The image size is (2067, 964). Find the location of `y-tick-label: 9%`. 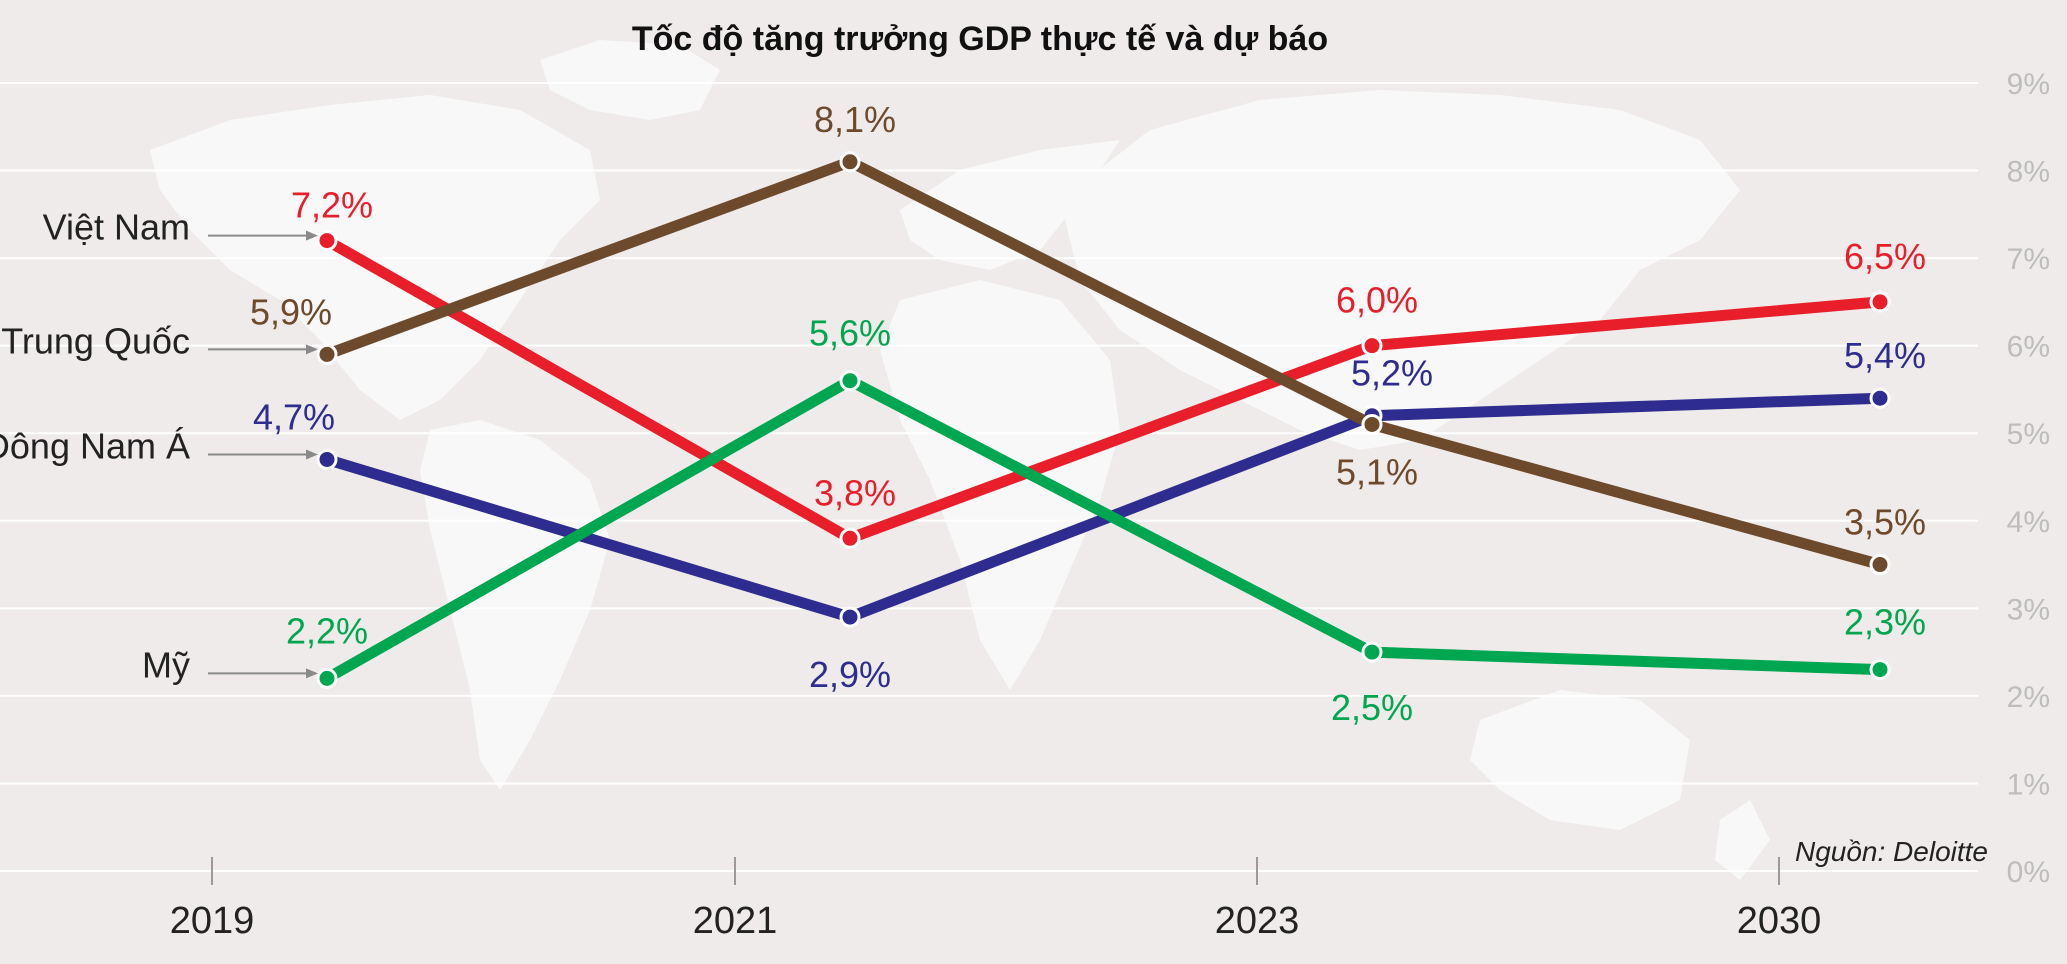

y-tick-label: 9% is located at coordinates (2028, 84).